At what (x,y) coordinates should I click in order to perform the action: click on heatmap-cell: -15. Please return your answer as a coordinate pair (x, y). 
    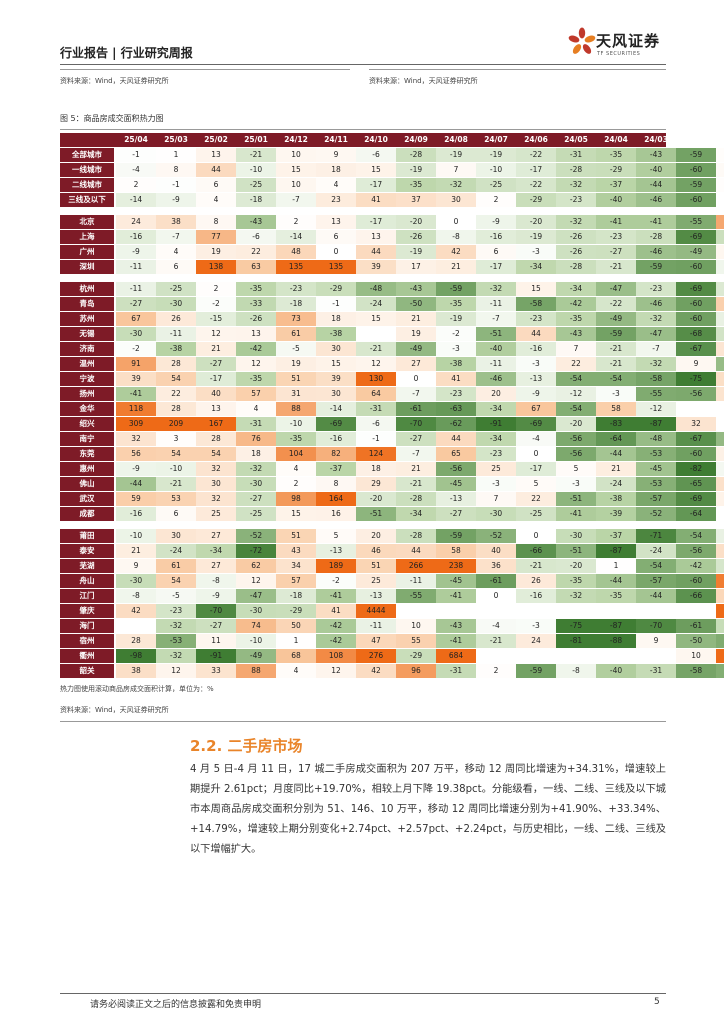
    Looking at the image, I should click on (216, 319).